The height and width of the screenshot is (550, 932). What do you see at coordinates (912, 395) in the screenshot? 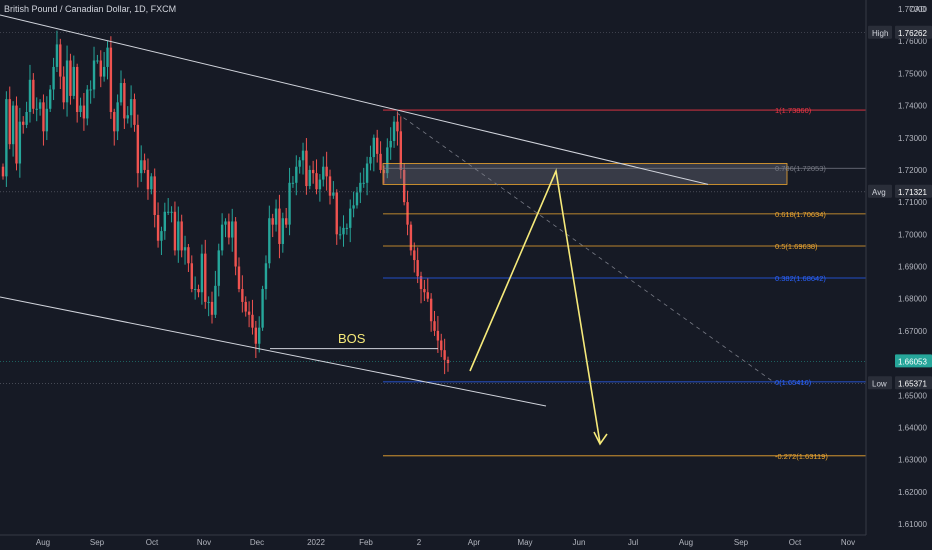
I see `y-tick-label: 1.65000` at bounding box center [912, 395].